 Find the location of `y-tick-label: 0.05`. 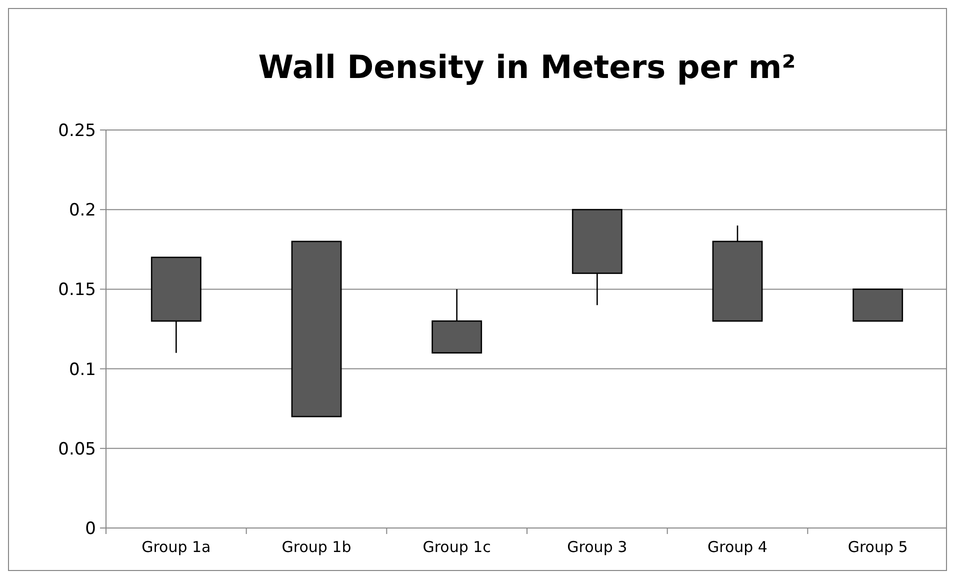

y-tick-label: 0.05 is located at coordinates (77, 449).